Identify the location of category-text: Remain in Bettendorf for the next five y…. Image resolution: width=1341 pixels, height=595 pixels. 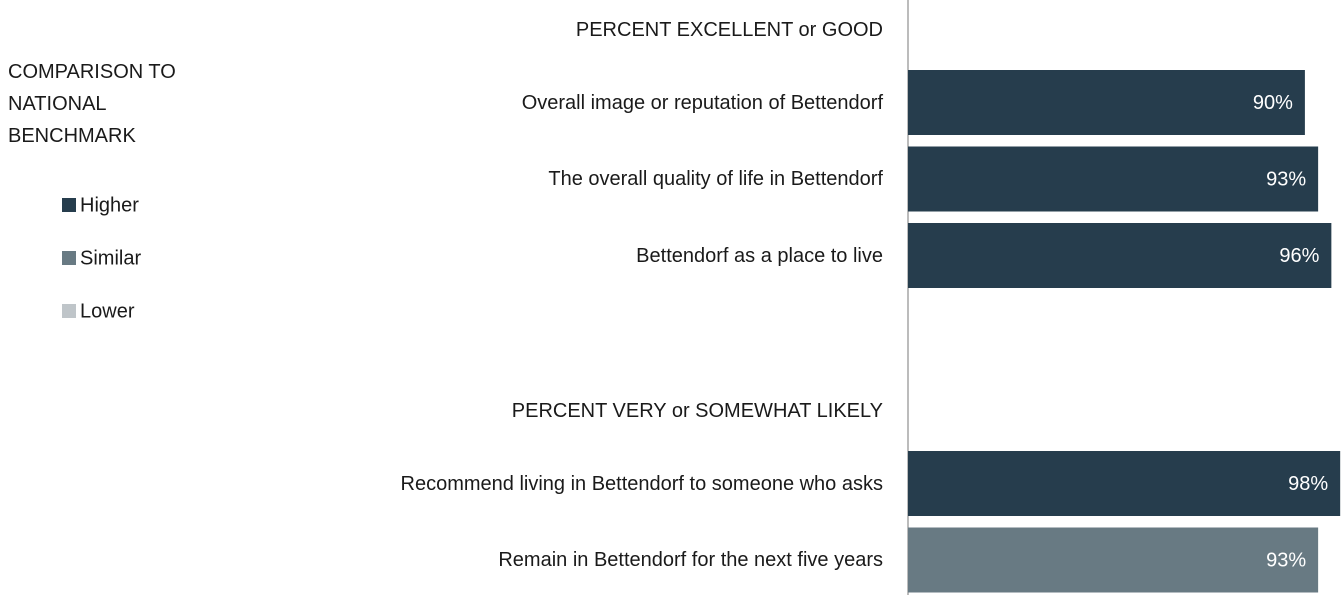
(690, 560).